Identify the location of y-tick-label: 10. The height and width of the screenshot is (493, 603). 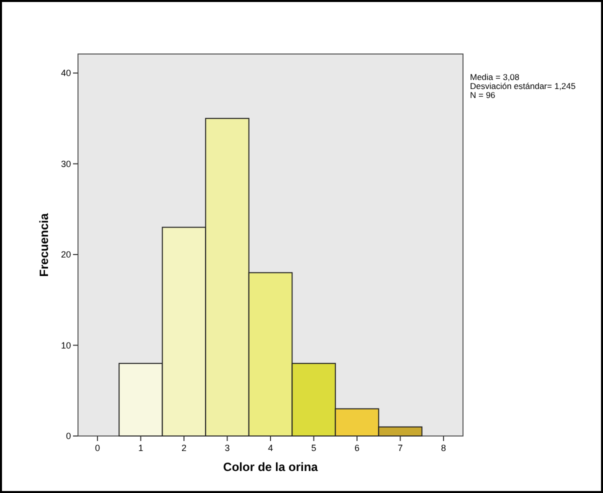
(65, 345).